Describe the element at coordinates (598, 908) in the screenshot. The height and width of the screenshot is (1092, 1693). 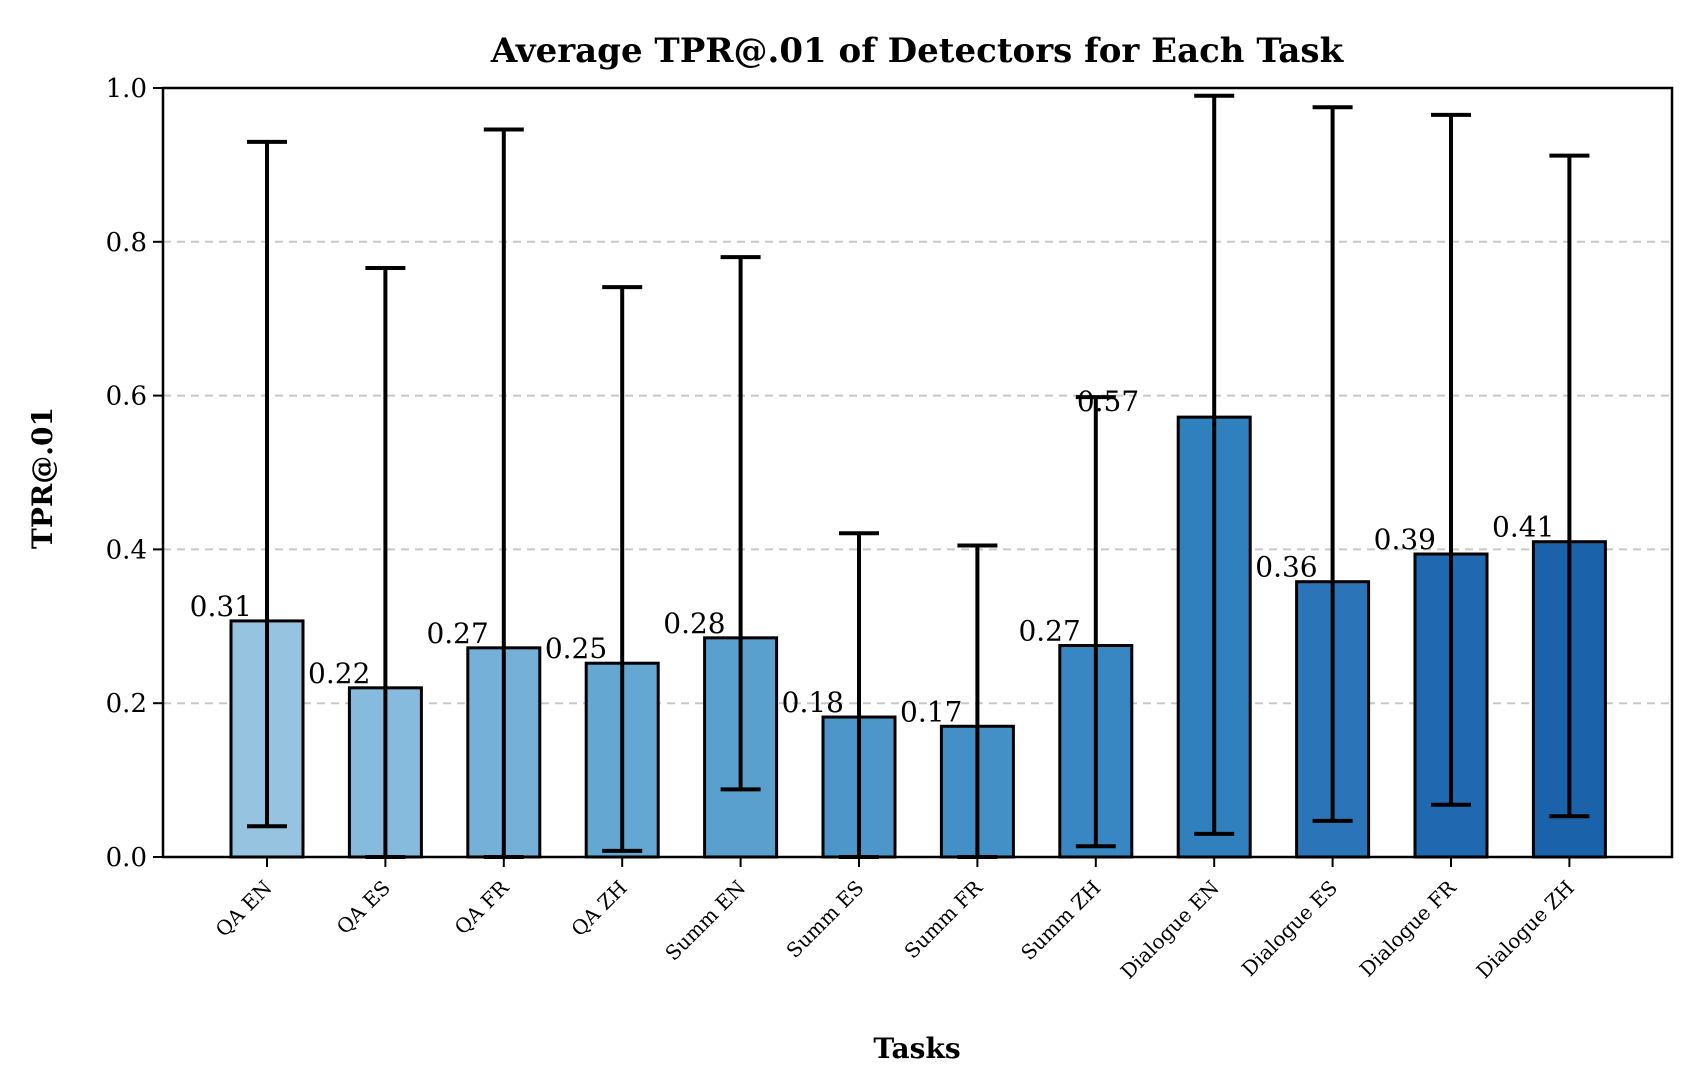
I see `x-tick-label: QA ZH` at that location.